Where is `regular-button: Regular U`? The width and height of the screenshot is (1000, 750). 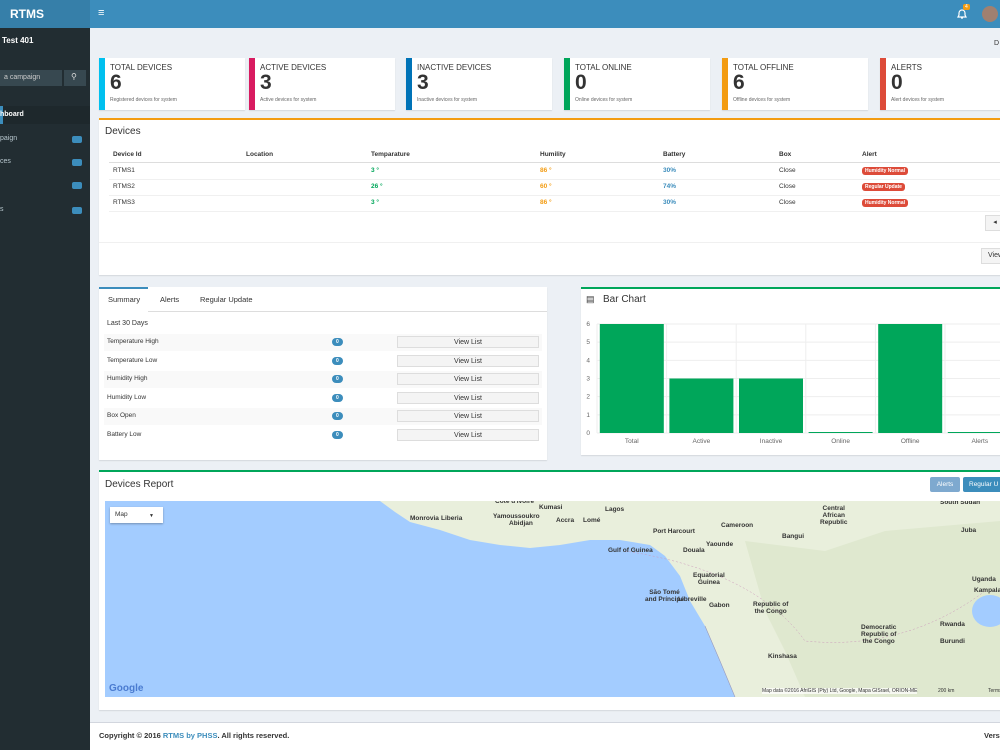
regular-button: Regular U is located at coordinates (981, 484).